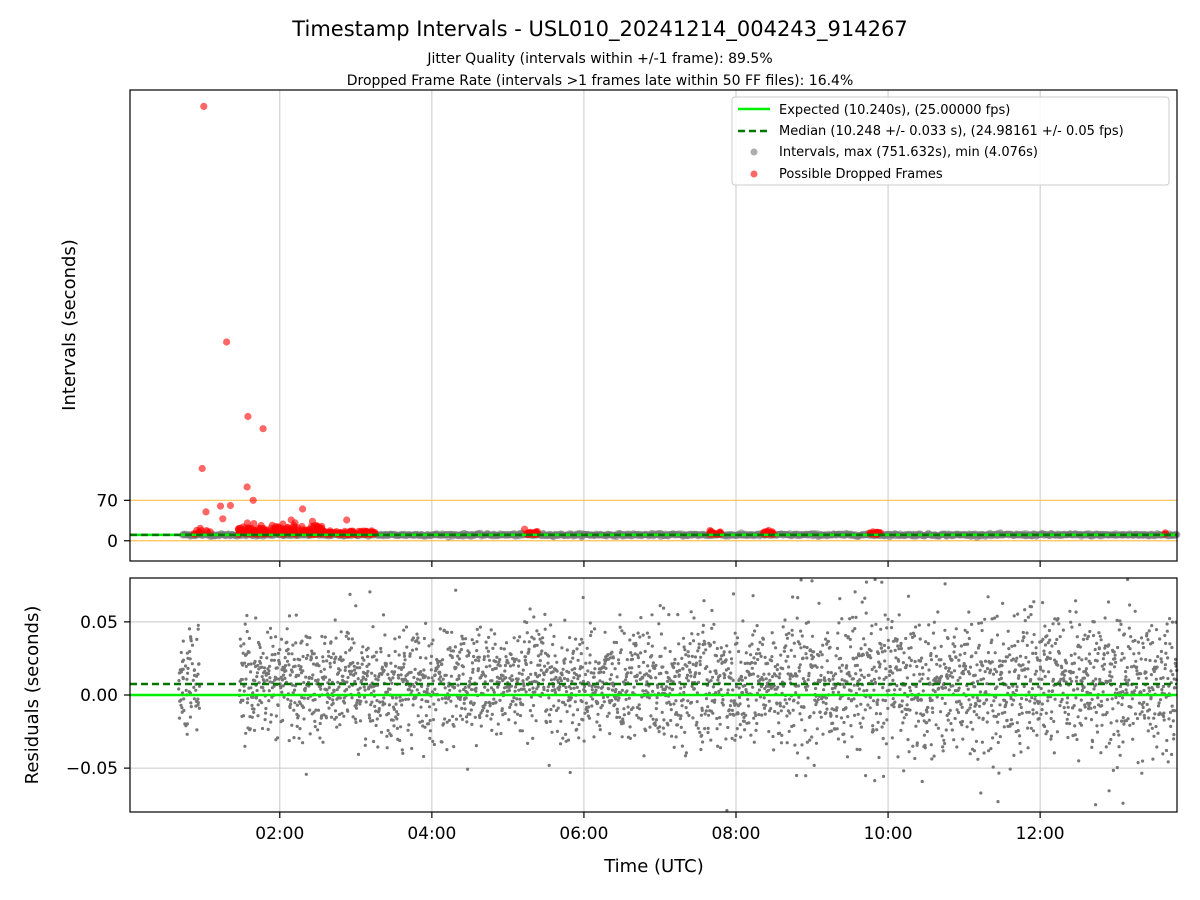  Describe the element at coordinates (112, 542) in the screenshot. I see `intervals-y-tick-label: 0` at that location.